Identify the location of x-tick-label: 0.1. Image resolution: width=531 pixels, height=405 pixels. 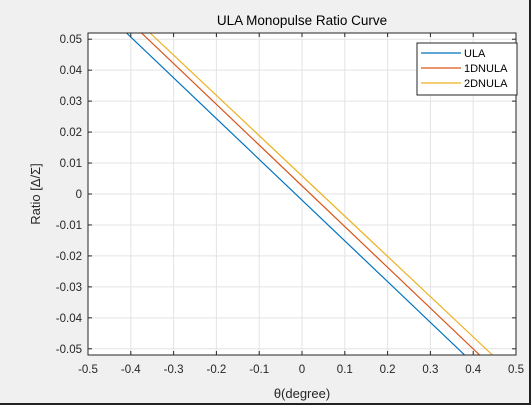
(345, 370).